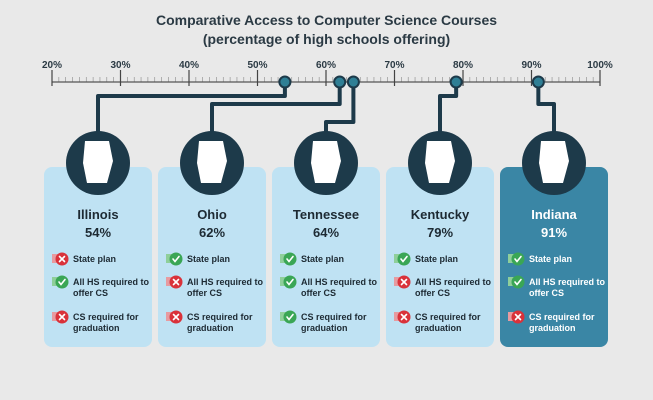  What do you see at coordinates (98, 232) in the screenshot?
I see `state-value: 54%` at bounding box center [98, 232].